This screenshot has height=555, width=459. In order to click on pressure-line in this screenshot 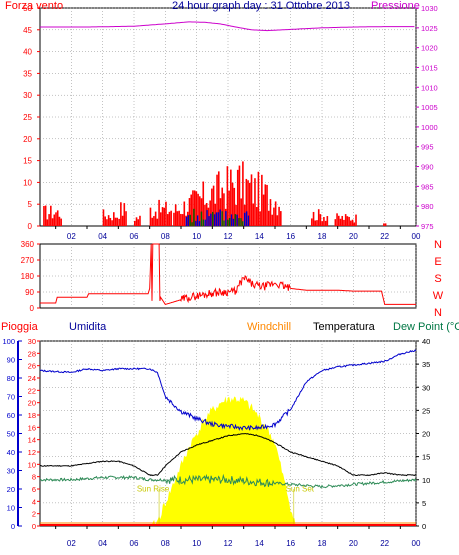, I will do `click(227, 26)`.